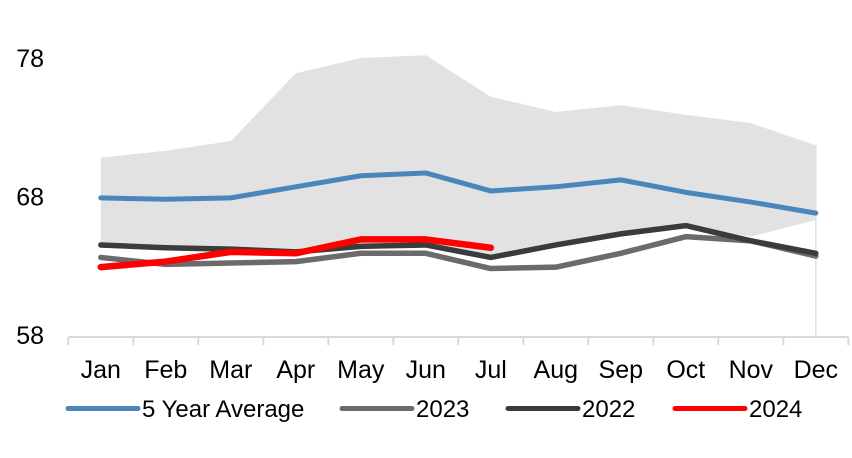 The height and width of the screenshot is (458, 852). What do you see at coordinates (30, 59) in the screenshot?
I see `y-tick-label-78: 78` at bounding box center [30, 59].